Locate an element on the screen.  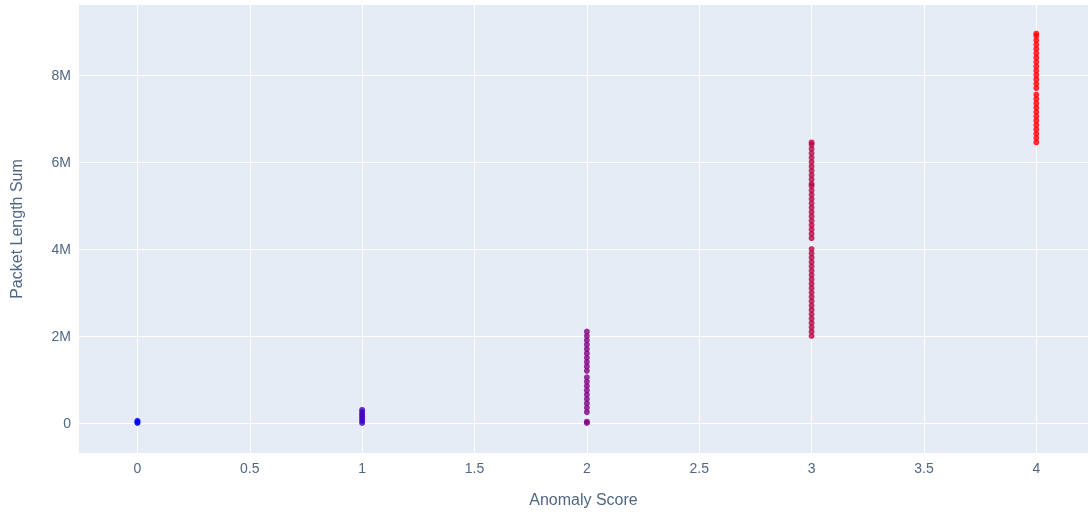
x-tick-label: 3.5 is located at coordinates (924, 468).